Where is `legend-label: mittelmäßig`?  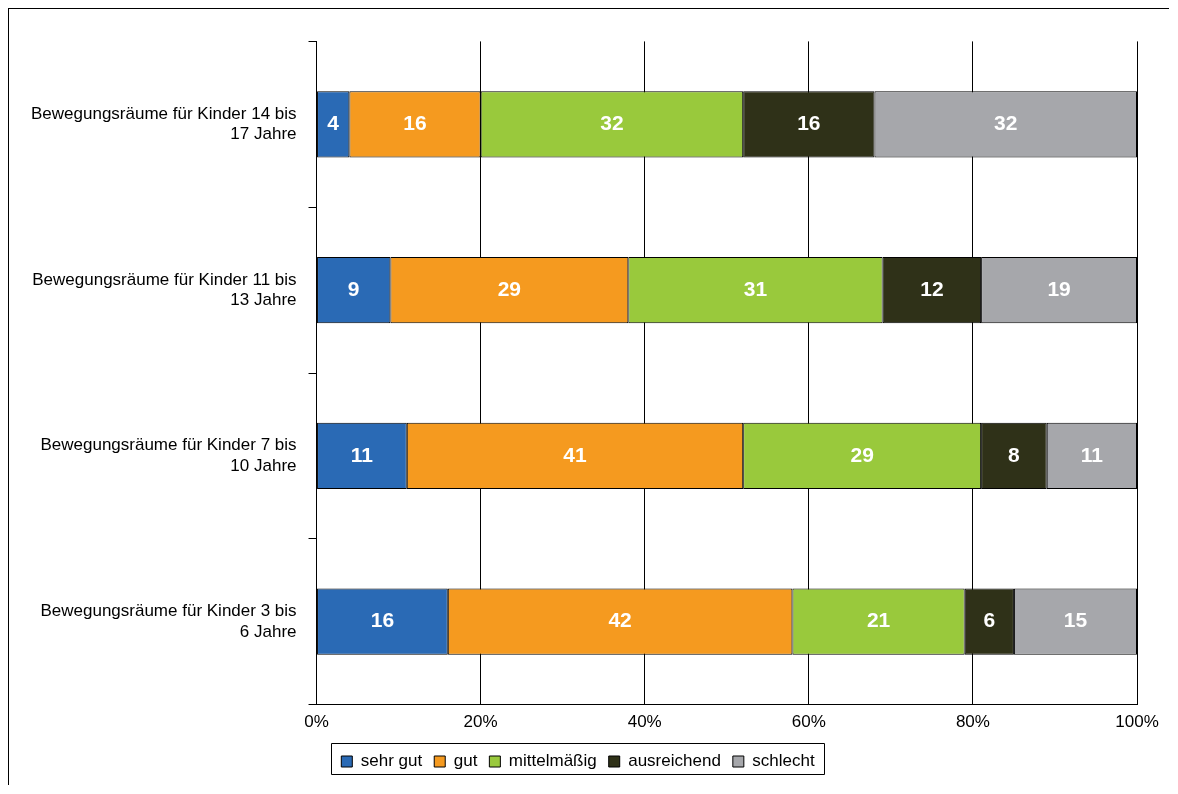
legend-label: mittelmäßig is located at coordinates (552, 761).